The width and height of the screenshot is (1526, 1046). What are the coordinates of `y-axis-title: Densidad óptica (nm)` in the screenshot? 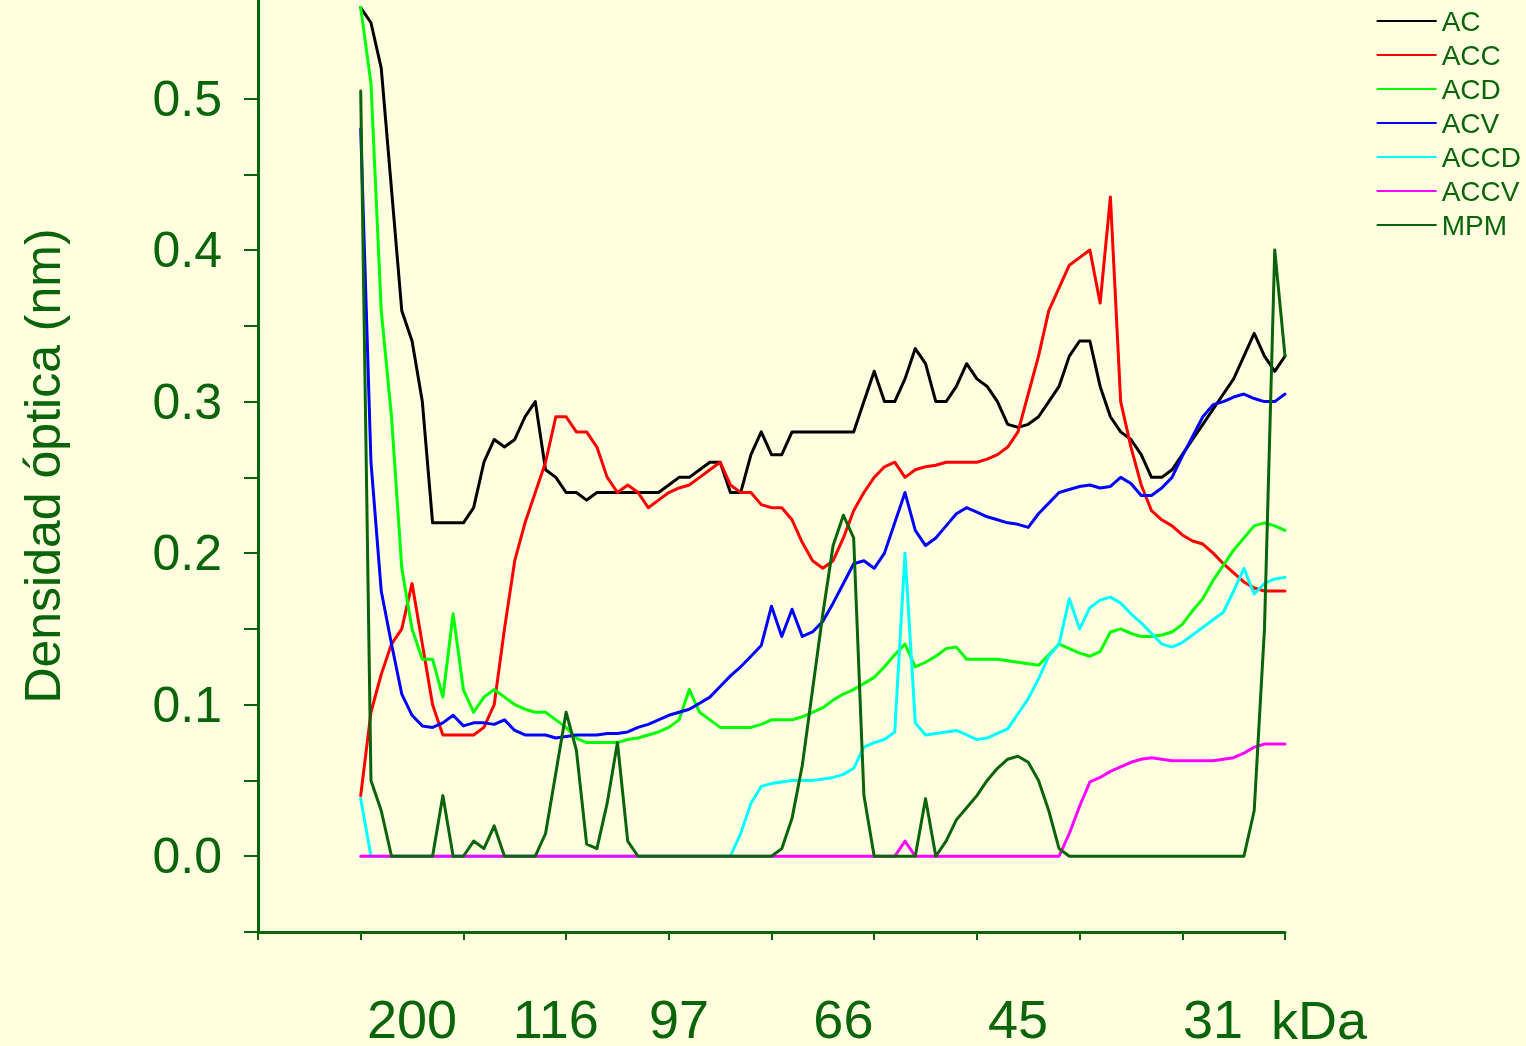 It's located at (43, 466).